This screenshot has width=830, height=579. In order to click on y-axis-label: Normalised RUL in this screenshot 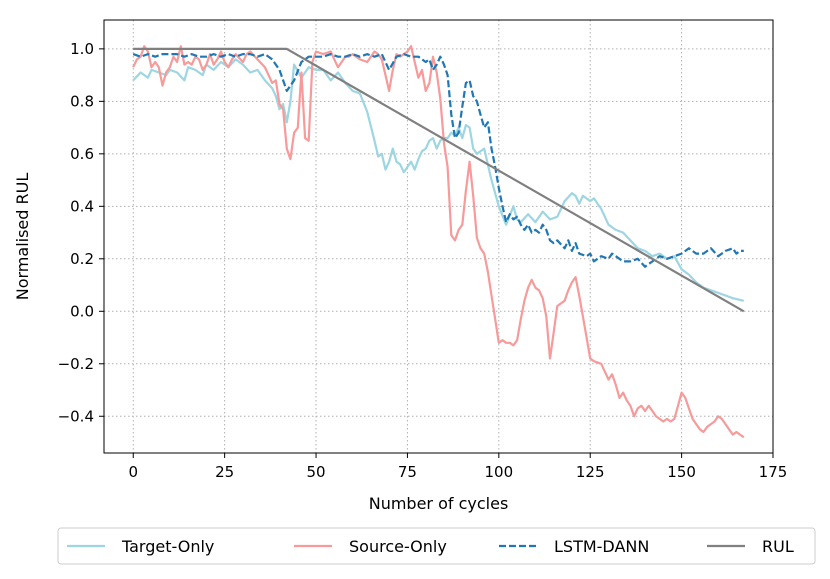, I will do `click(22, 237)`.